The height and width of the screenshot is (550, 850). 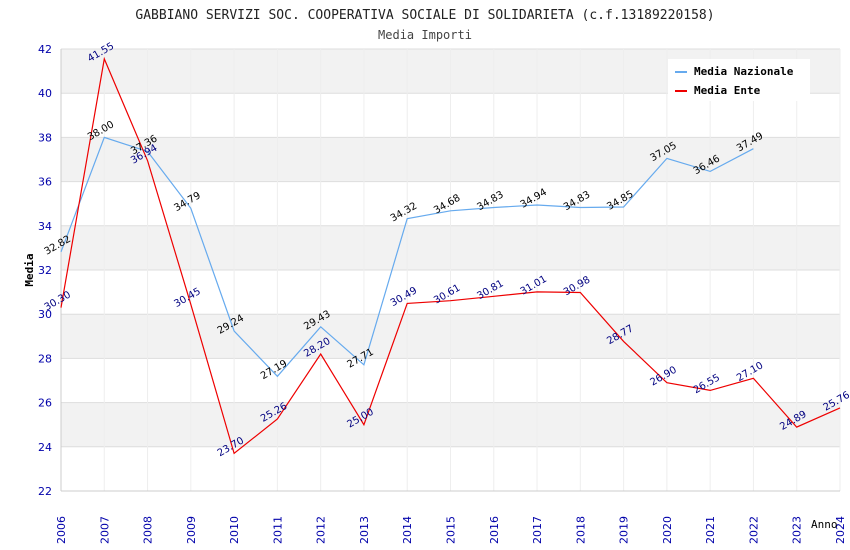 I want to click on y-tick-label: 22, so click(x=45, y=491).